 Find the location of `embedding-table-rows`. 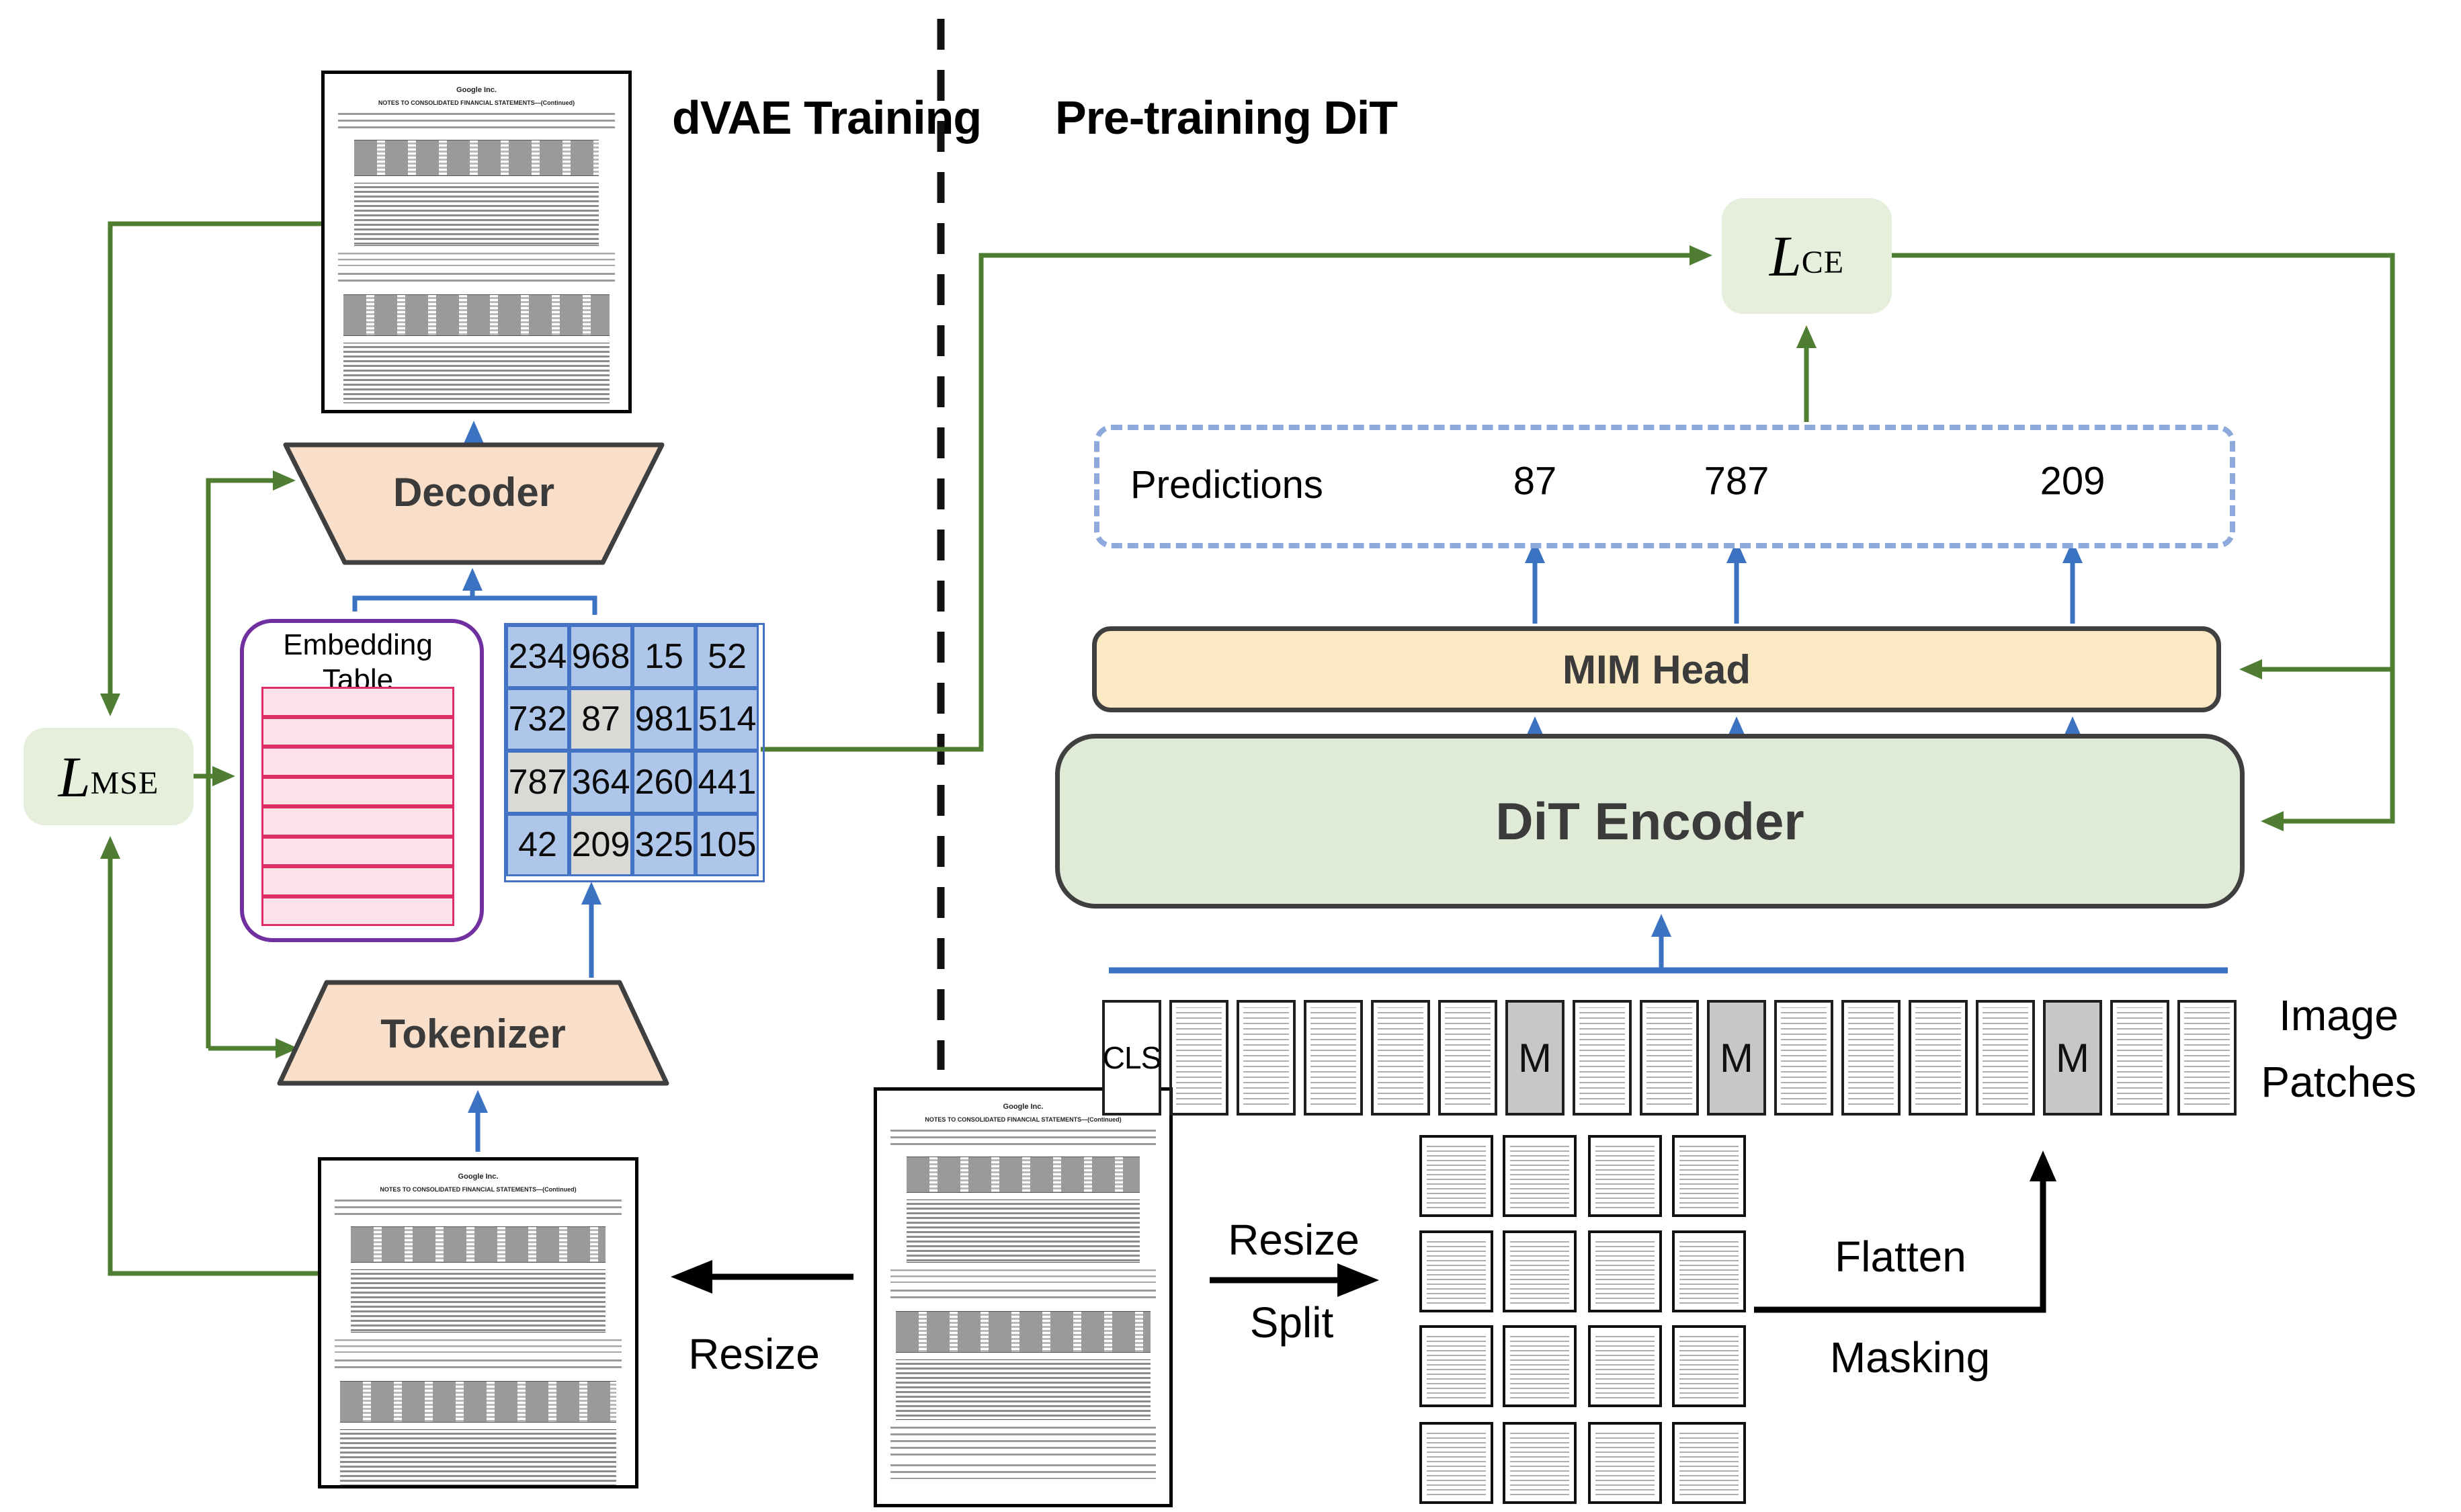

embedding-table-rows is located at coordinates (357, 807).